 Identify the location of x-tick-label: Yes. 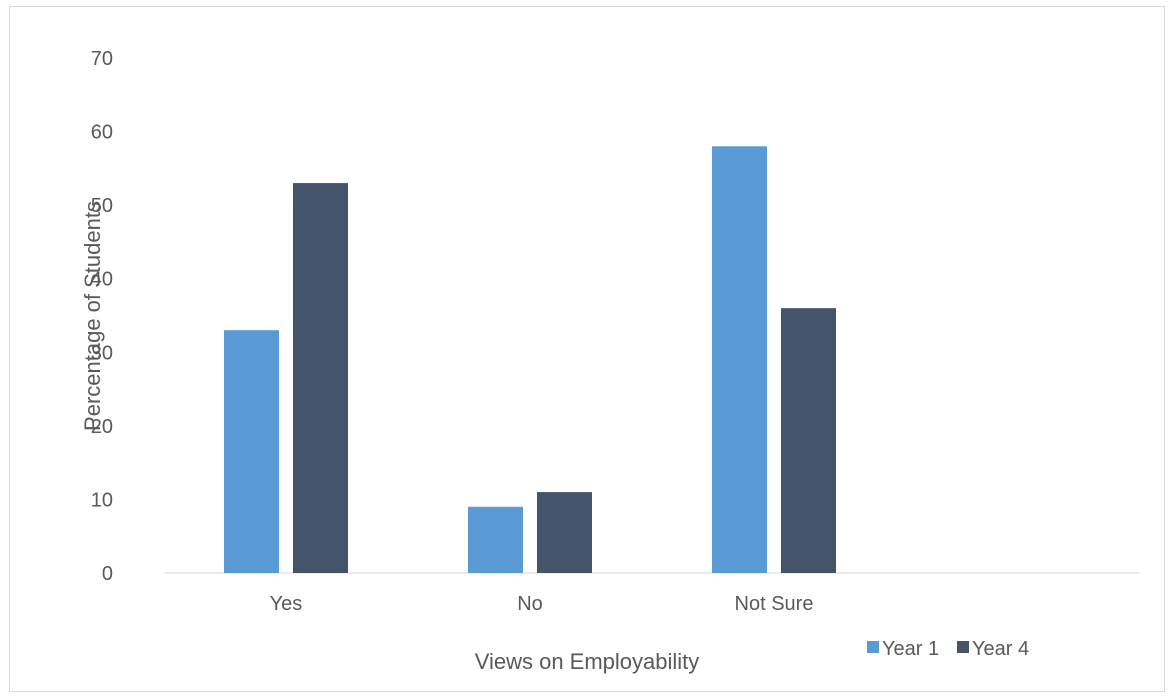
(286, 604).